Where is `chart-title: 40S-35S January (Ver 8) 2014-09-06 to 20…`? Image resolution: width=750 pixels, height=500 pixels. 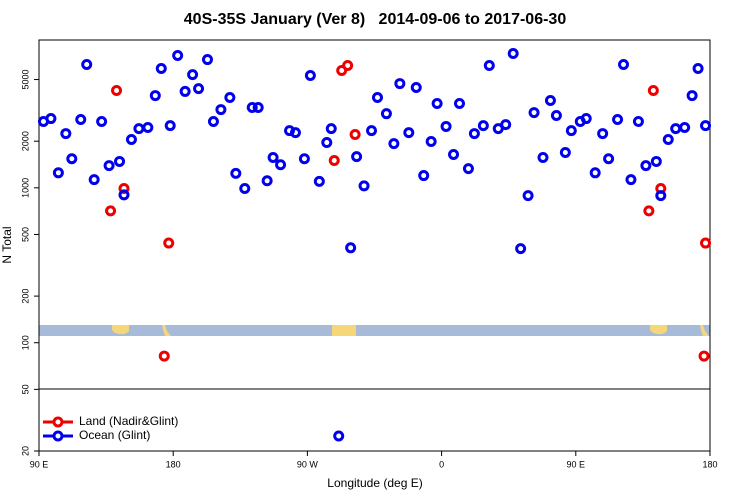
chart-title: 40S-35S January (Ver 8) 2014-09-06 to 20… is located at coordinates (375, 19).